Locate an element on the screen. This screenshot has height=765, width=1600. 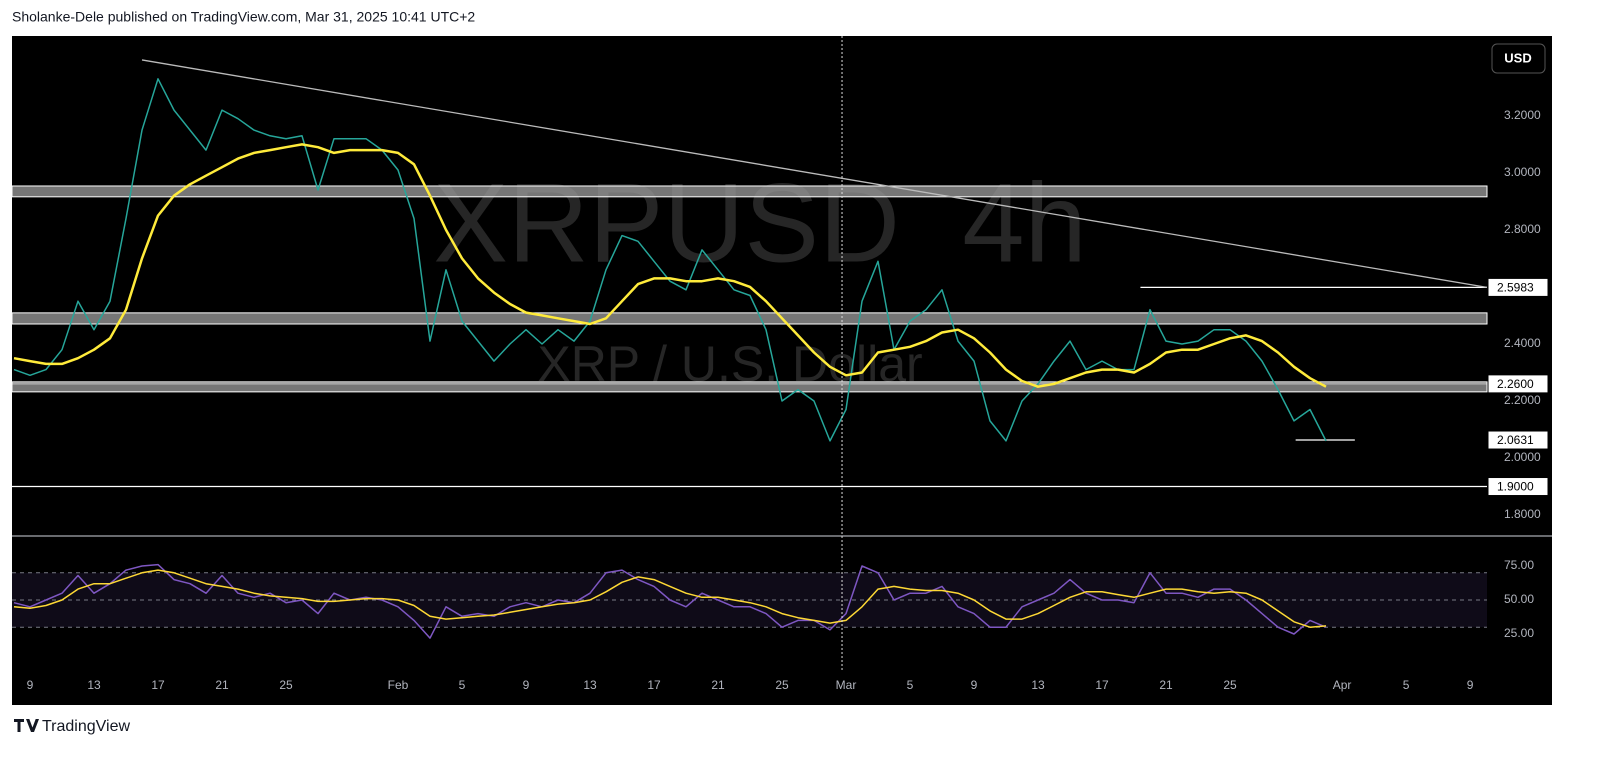
logo: TradingView is located at coordinates (72, 726).